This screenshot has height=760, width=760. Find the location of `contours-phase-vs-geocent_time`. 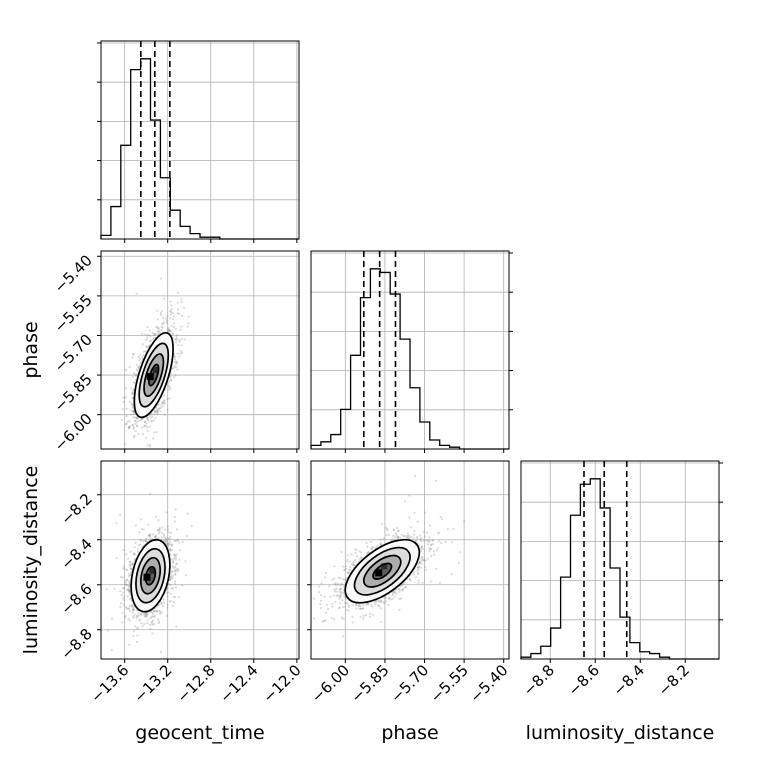

contours-phase-vs-geocent_time is located at coordinates (153, 375).